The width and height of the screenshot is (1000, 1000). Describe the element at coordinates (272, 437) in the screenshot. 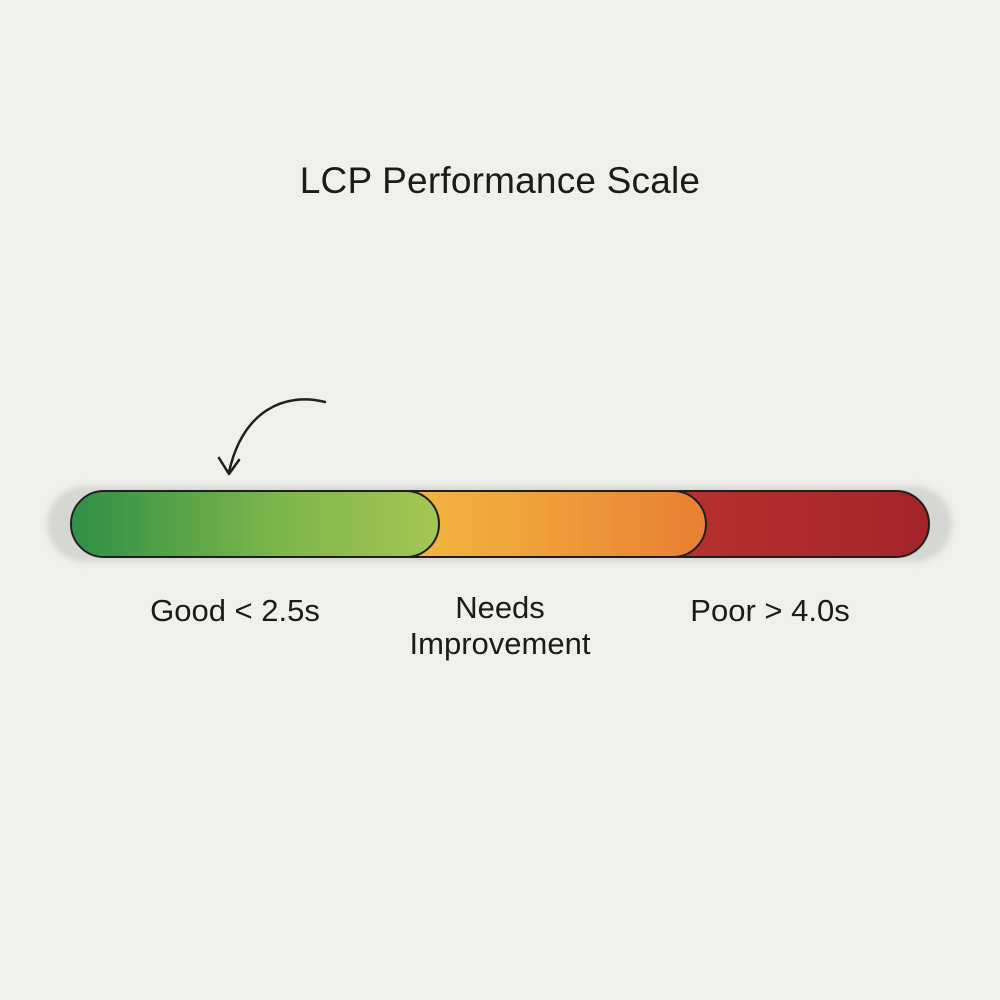

I see `curved-arrow-icon` at that location.